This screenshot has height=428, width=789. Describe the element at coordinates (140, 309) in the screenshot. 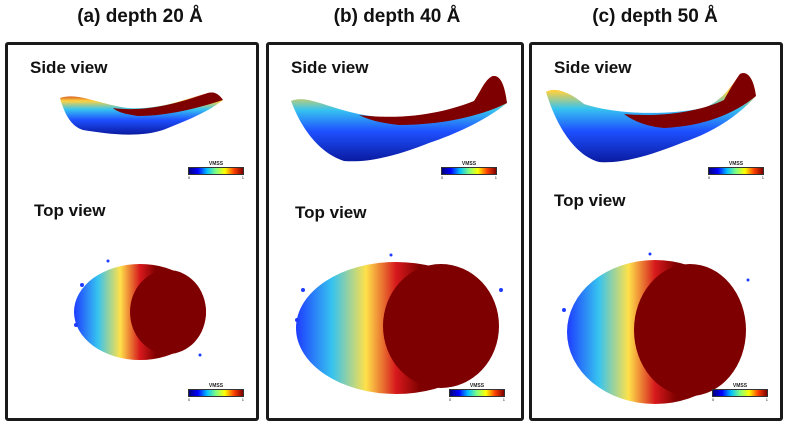

I see `top-view-crater-a` at that location.